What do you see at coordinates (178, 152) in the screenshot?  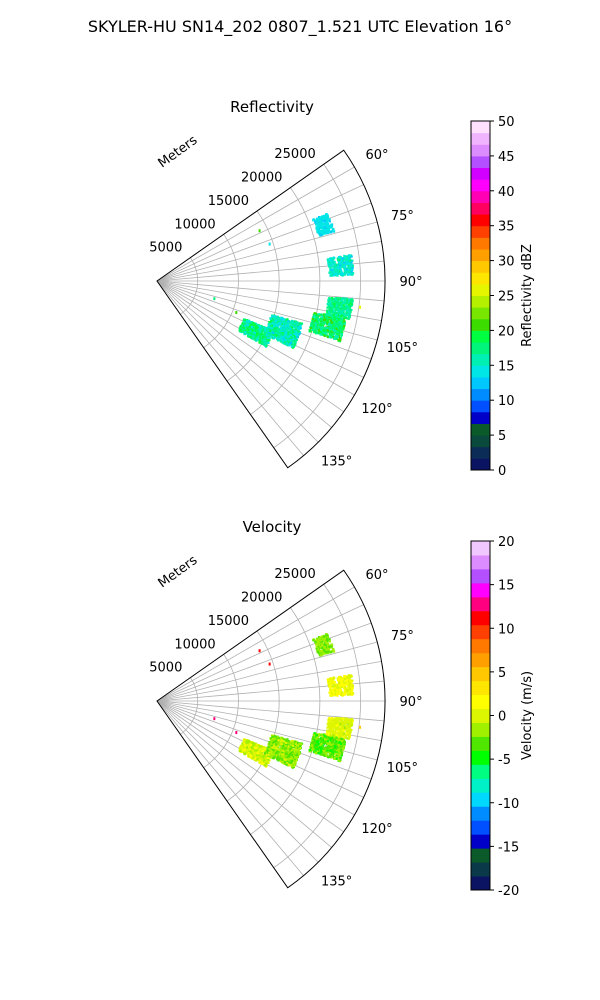 I see `radial-axis-label: Meters` at bounding box center [178, 152].